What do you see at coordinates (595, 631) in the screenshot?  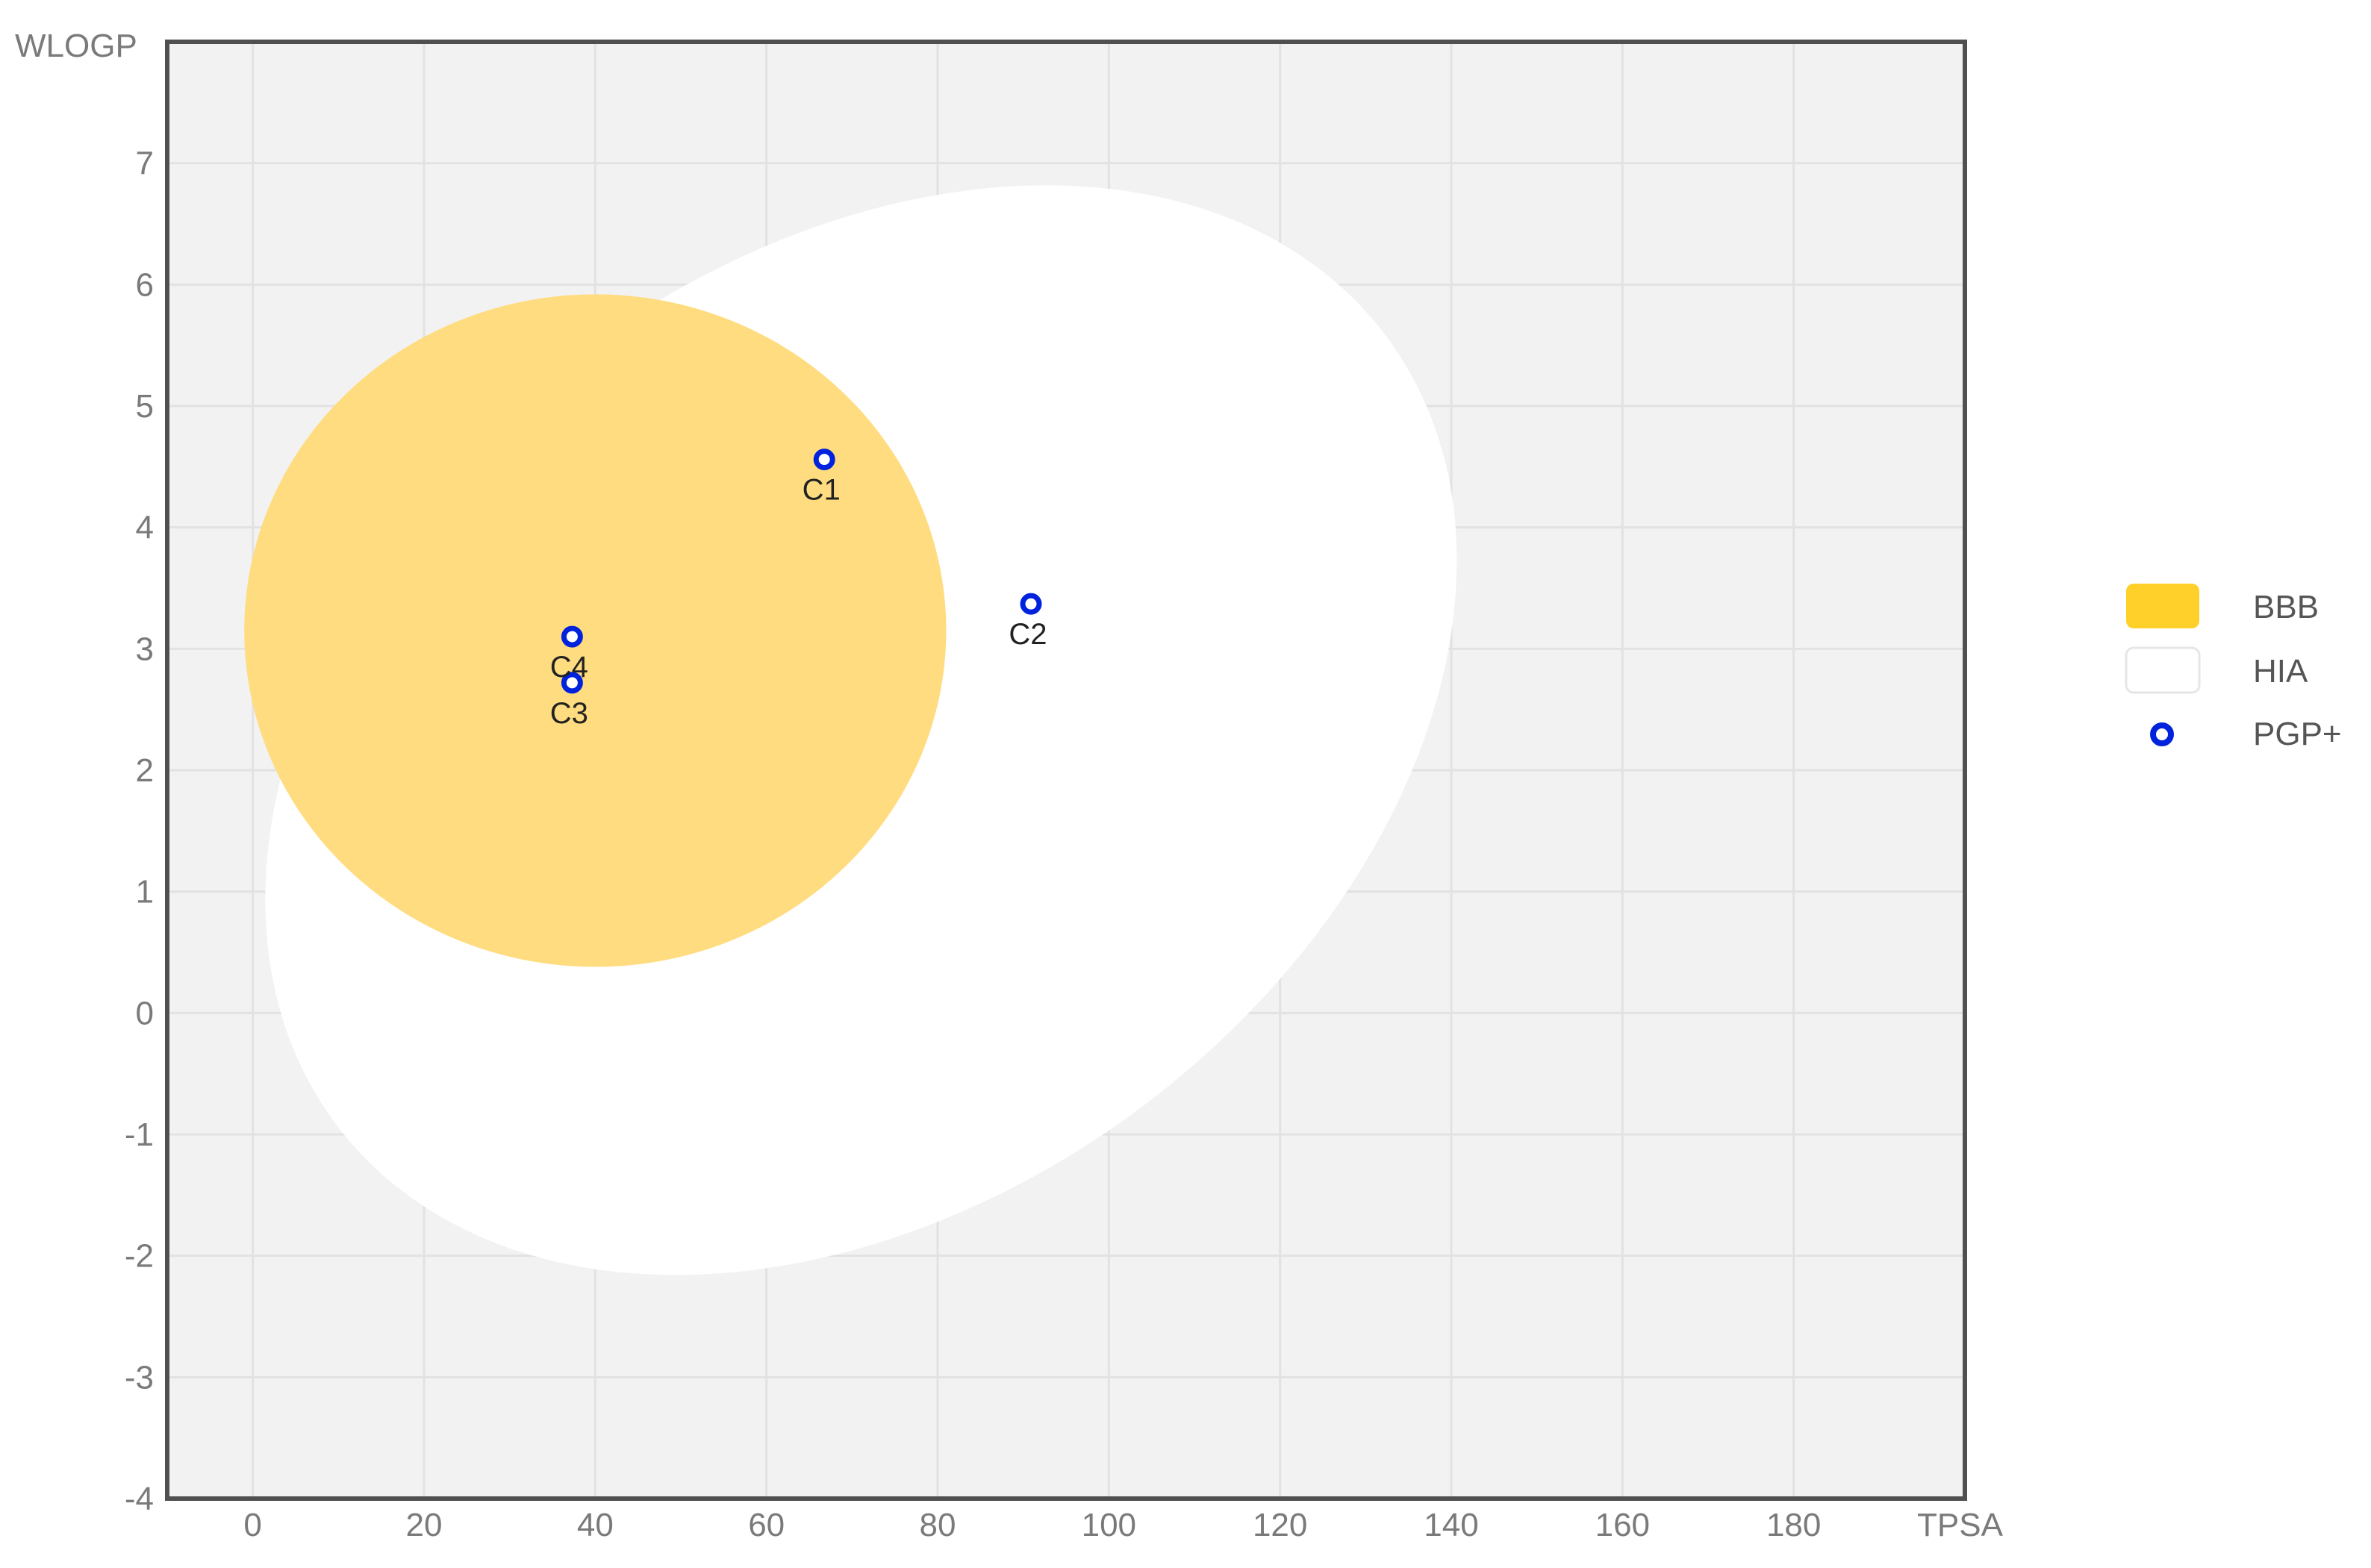 I see `bbb-region` at bounding box center [595, 631].